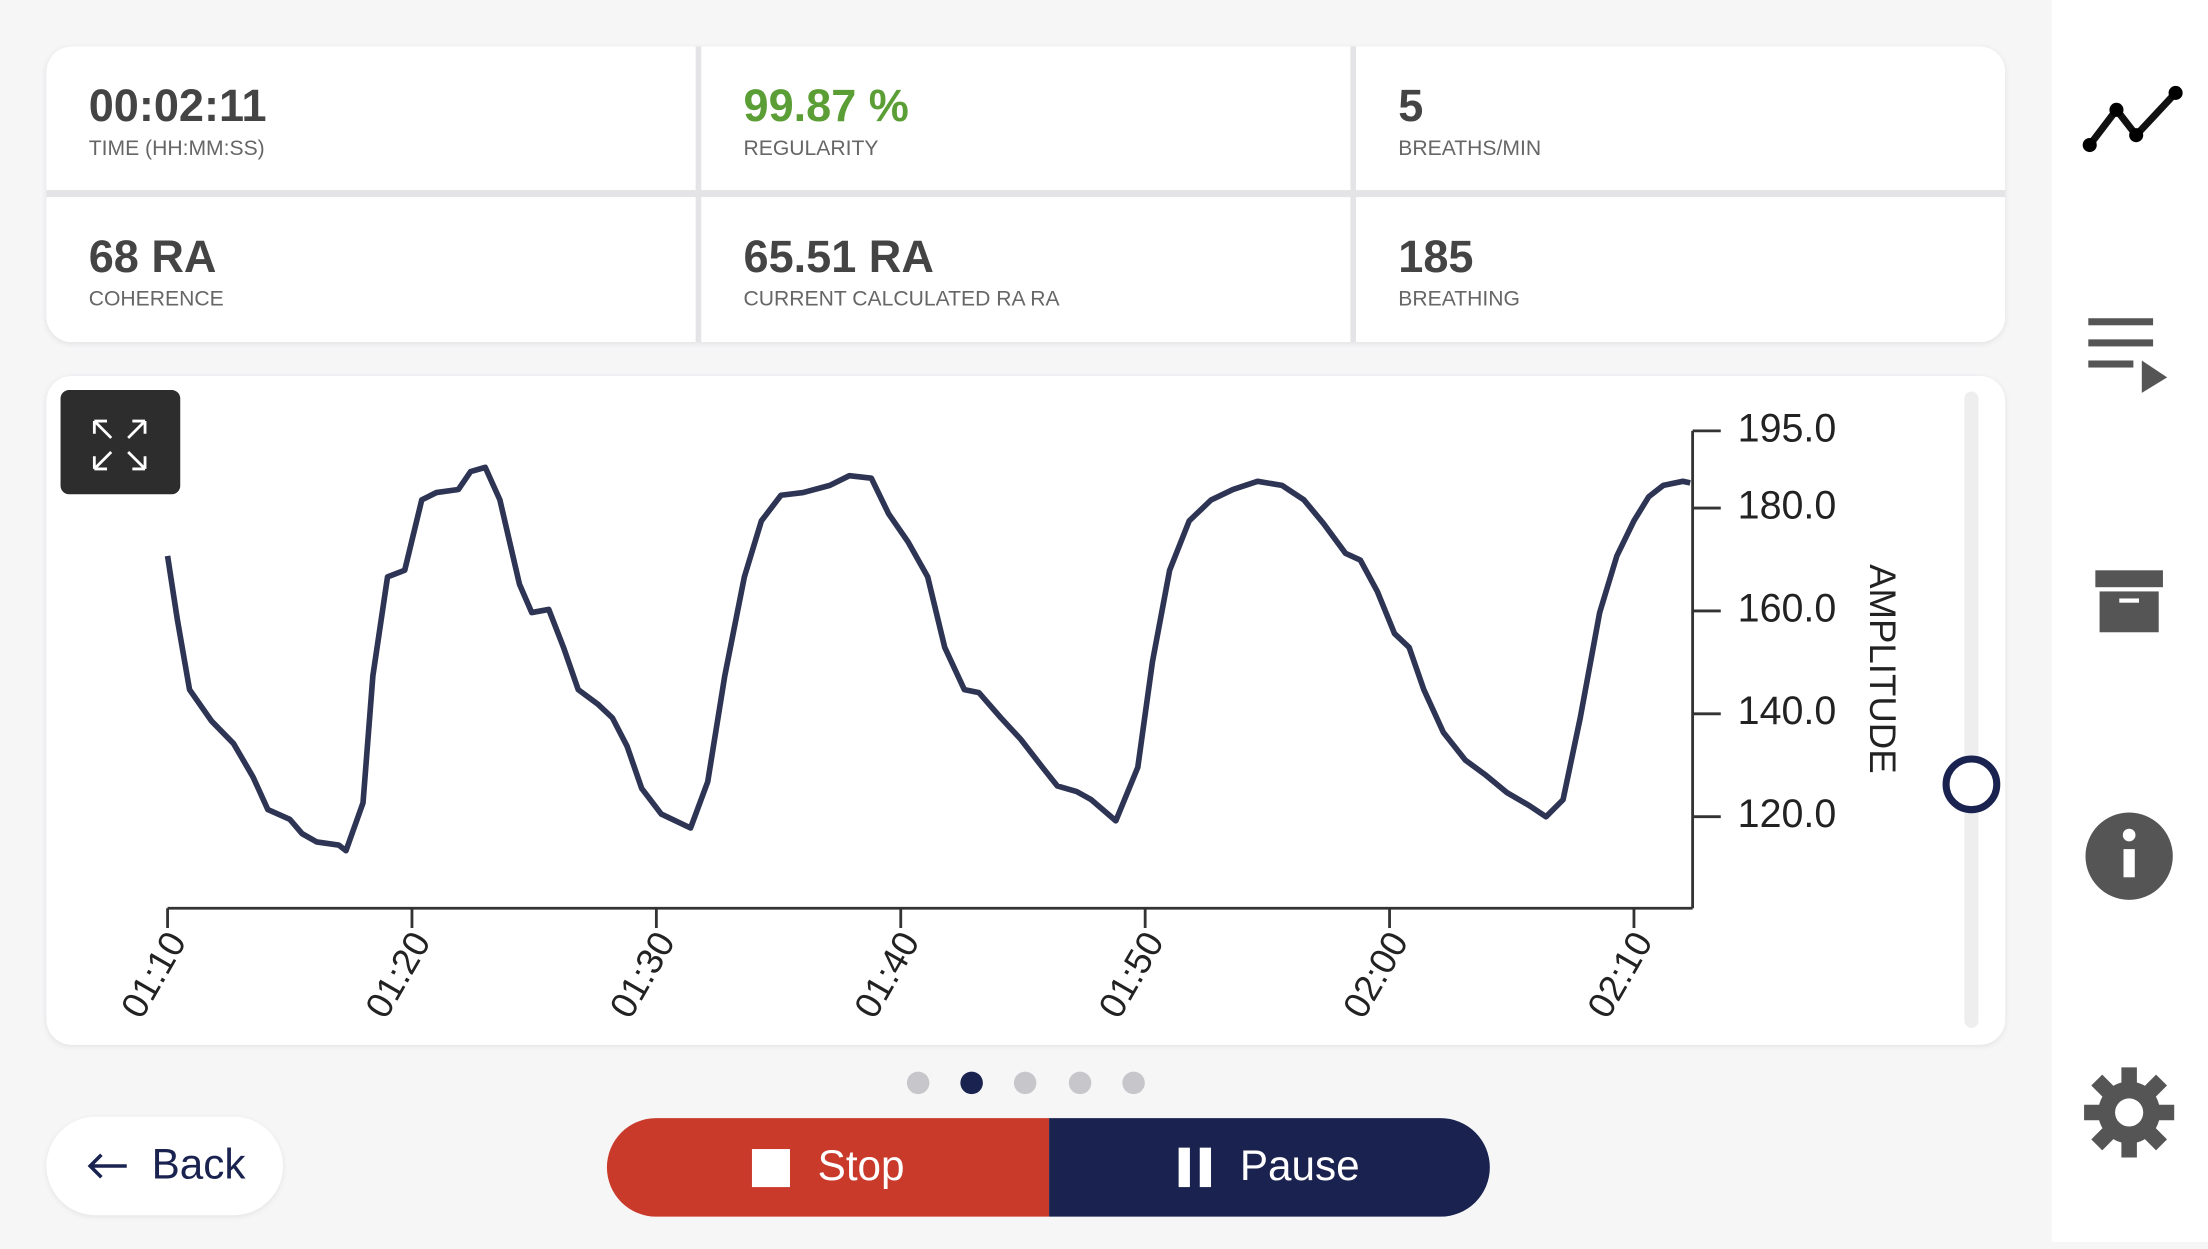 The height and width of the screenshot is (1249, 2208). I want to click on y-axis-label: AMPLITUDE, so click(1882, 669).